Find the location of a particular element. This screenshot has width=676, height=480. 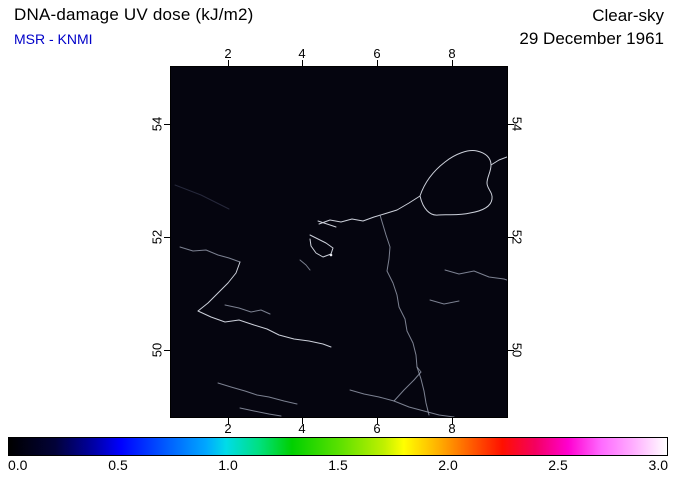

y-tick-label-left: 54 is located at coordinates (157, 124).